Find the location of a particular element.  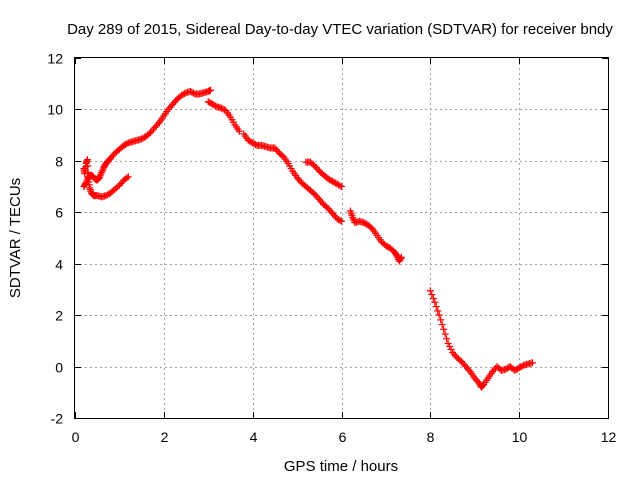

y-tick-label: -2 is located at coordinates (57, 419).